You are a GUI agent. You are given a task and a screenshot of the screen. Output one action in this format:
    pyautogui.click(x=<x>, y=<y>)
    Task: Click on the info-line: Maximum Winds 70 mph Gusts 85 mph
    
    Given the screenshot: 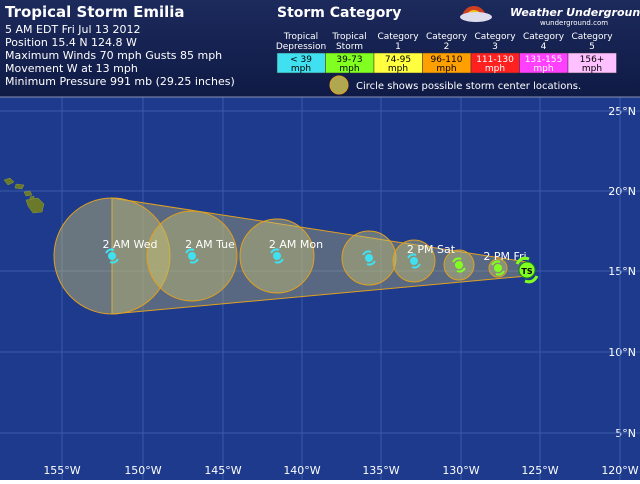 What is the action you would take?
    pyautogui.click(x=113, y=55)
    